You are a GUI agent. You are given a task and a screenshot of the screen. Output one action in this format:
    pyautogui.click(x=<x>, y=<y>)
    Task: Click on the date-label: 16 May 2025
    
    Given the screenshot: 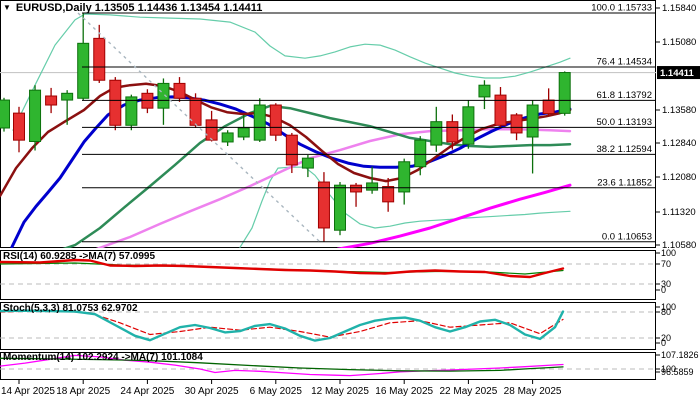 What is the action you would take?
    pyautogui.click(x=404, y=391)
    